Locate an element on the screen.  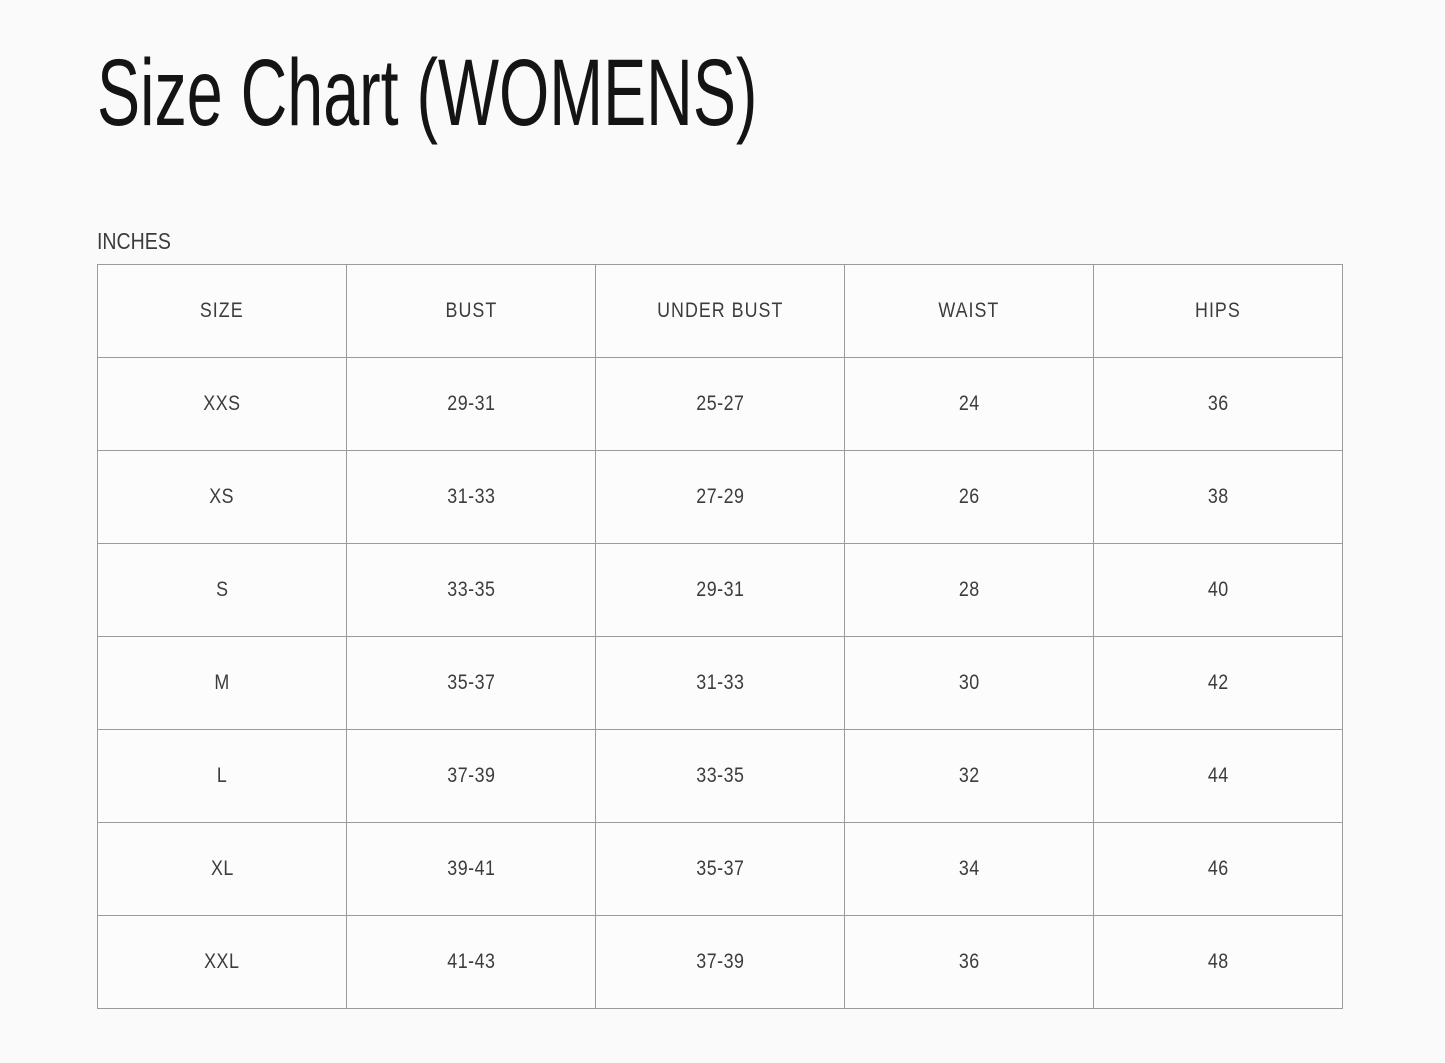
cell-waist: 36 is located at coordinates (969, 961).